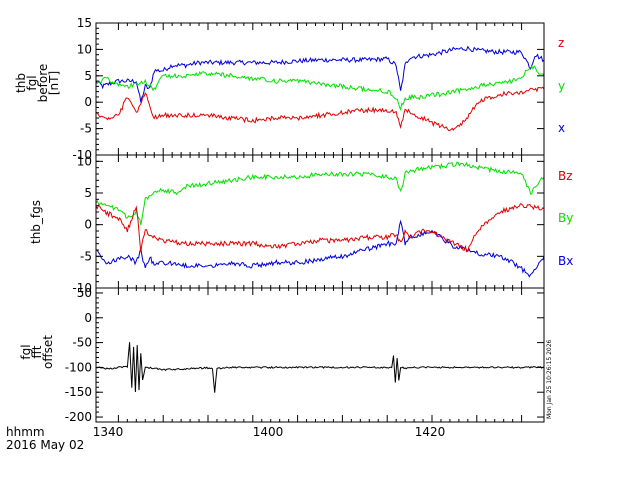 This screenshot has height=480, width=640. Describe the element at coordinates (48, 352) in the screenshot. I see `ylabel-line: offset` at that location.